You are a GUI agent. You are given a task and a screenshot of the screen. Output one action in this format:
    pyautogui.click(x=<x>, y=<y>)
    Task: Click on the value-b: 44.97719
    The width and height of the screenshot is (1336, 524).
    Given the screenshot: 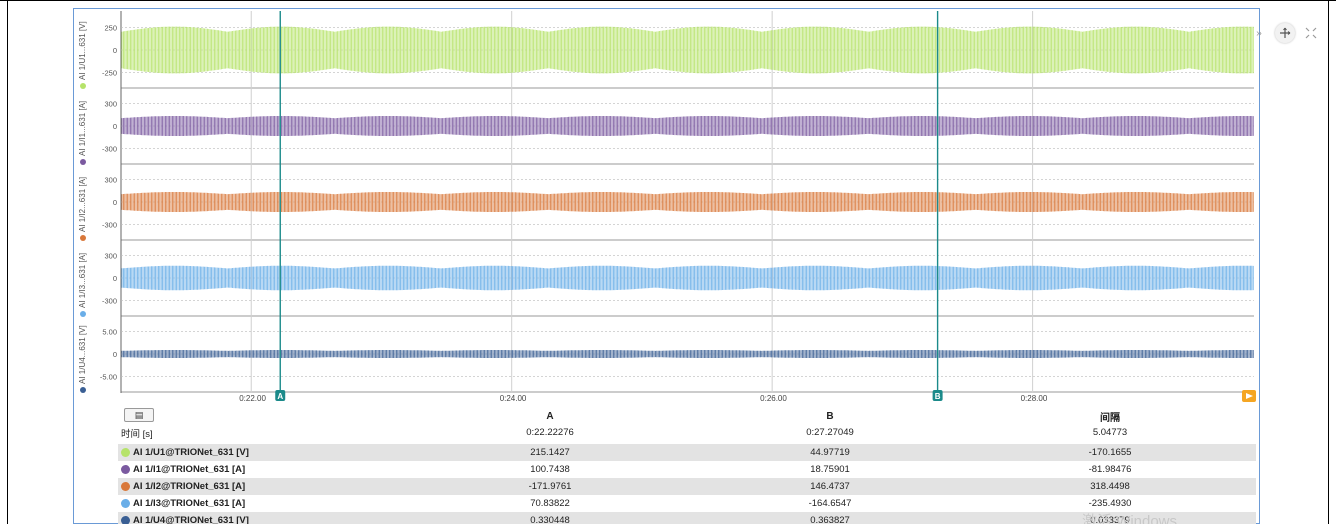 What is the action you would take?
    pyautogui.click(x=830, y=452)
    